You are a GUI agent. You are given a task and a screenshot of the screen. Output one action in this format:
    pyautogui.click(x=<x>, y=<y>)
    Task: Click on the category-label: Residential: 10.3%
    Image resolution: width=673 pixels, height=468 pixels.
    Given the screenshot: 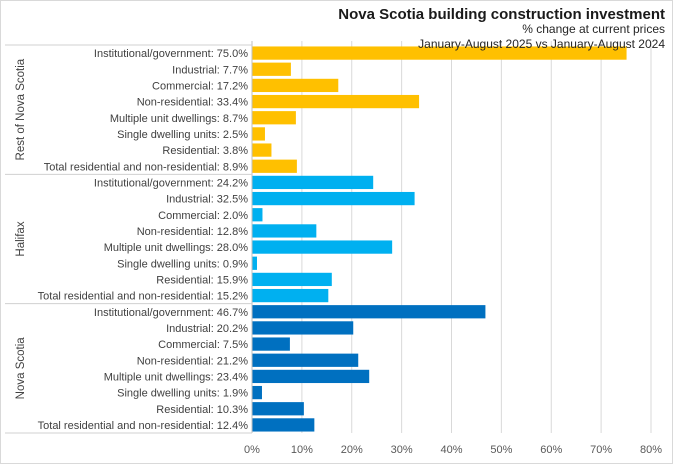 What is the action you would take?
    pyautogui.click(x=202, y=410)
    